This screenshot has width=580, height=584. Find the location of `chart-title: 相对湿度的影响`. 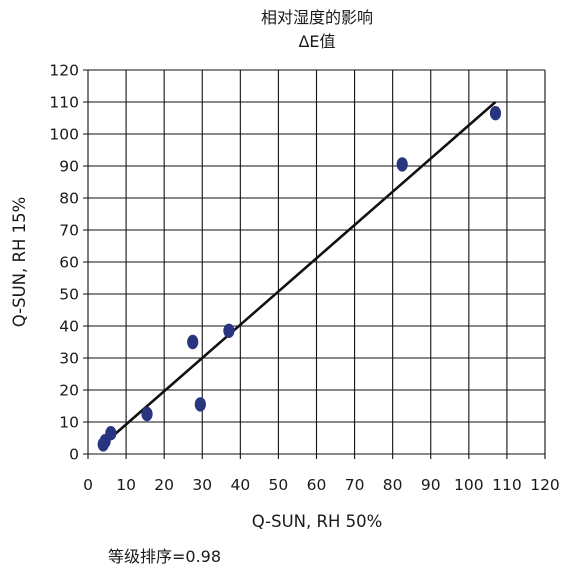

chart-title: 相对湿度的影响 is located at coordinates (317, 17).